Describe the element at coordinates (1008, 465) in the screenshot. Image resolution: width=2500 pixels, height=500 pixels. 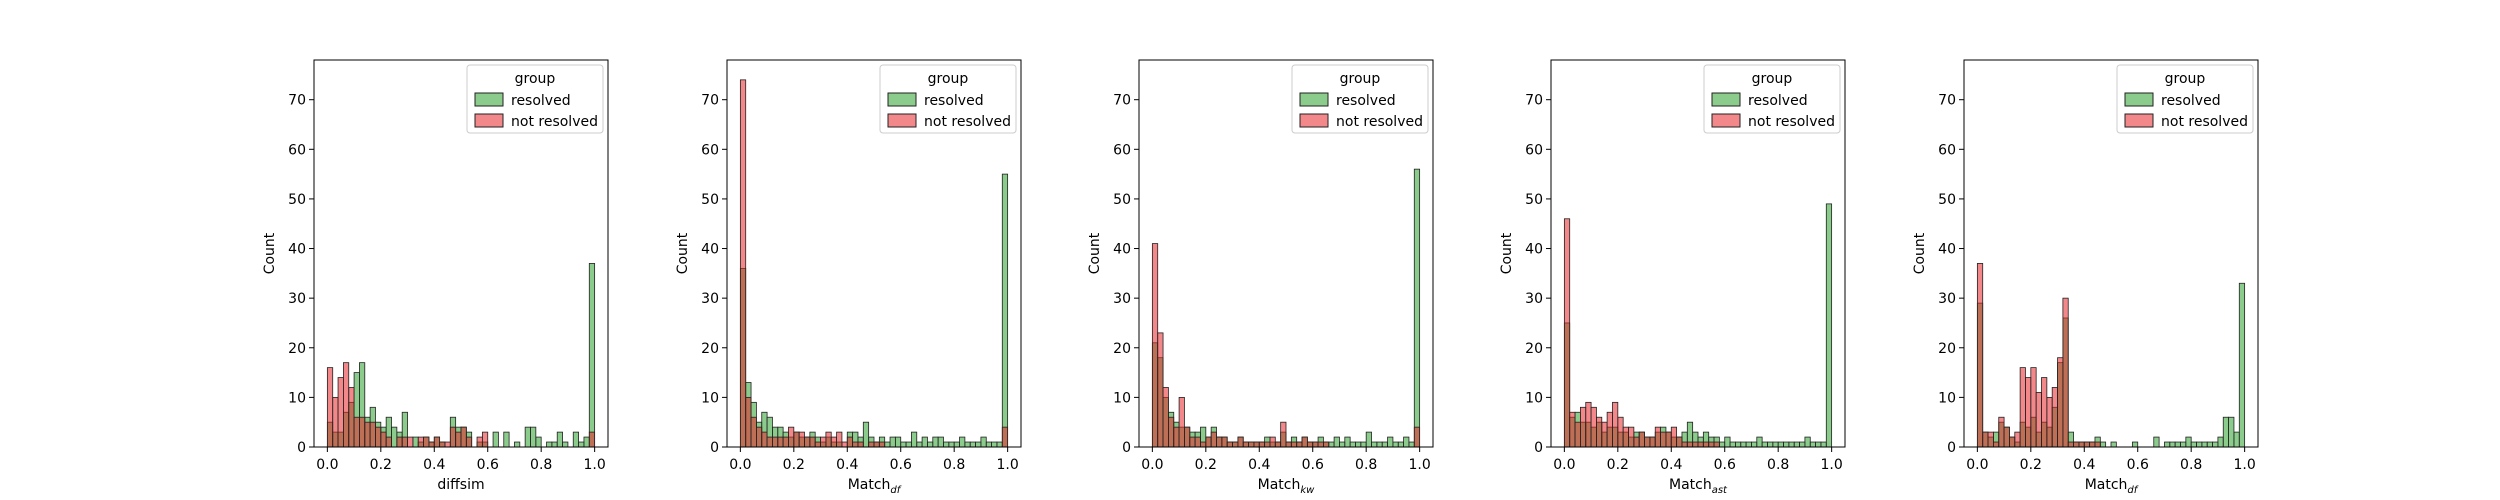
I see `x-tick-label: 1.0` at that location.